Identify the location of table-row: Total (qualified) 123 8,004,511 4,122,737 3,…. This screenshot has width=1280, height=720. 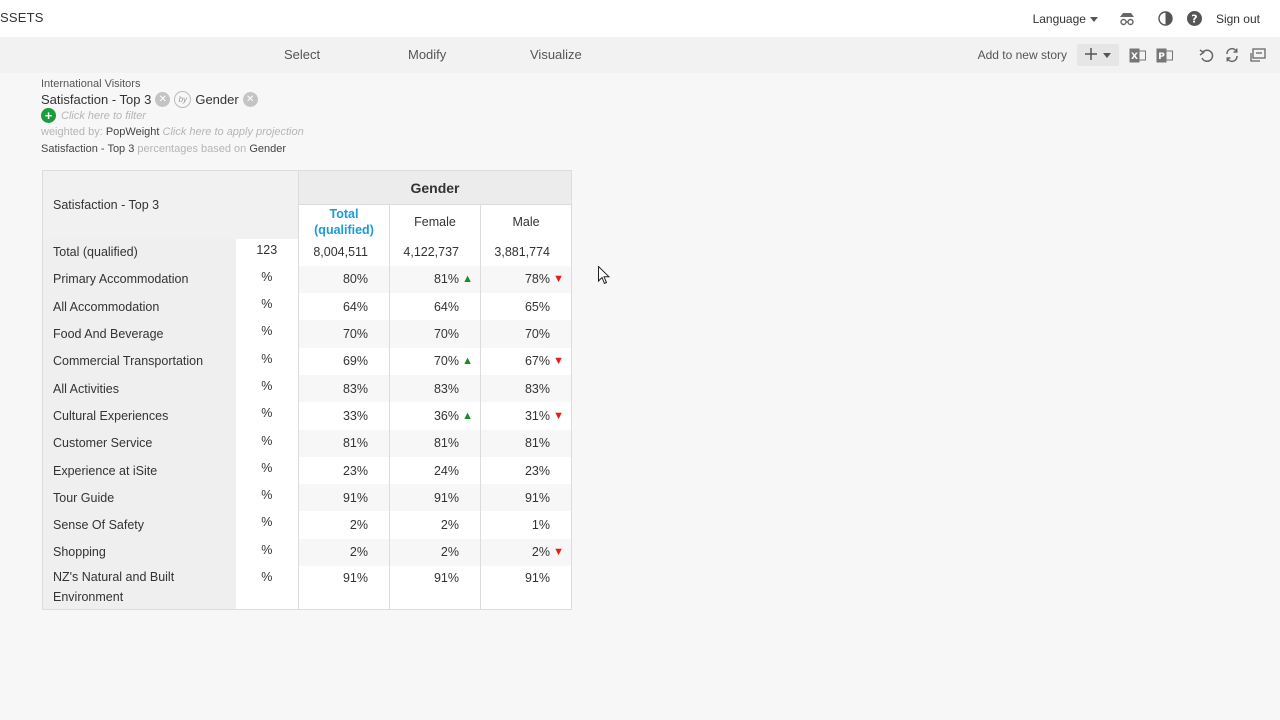
(307, 252).